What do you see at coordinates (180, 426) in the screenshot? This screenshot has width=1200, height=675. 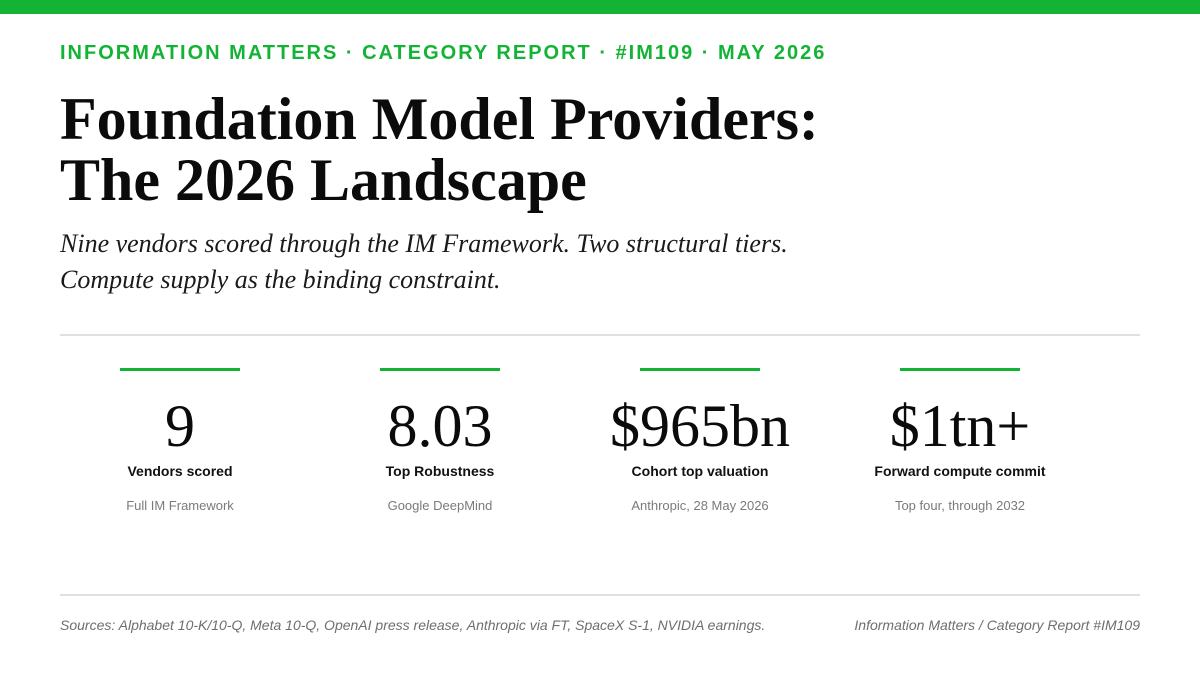 I see `stat-value: 9` at bounding box center [180, 426].